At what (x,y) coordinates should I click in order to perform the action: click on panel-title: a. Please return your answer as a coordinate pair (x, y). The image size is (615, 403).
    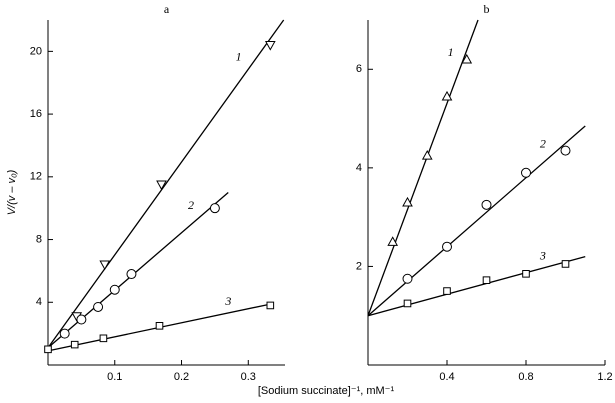
    Looking at the image, I should click on (167, 9).